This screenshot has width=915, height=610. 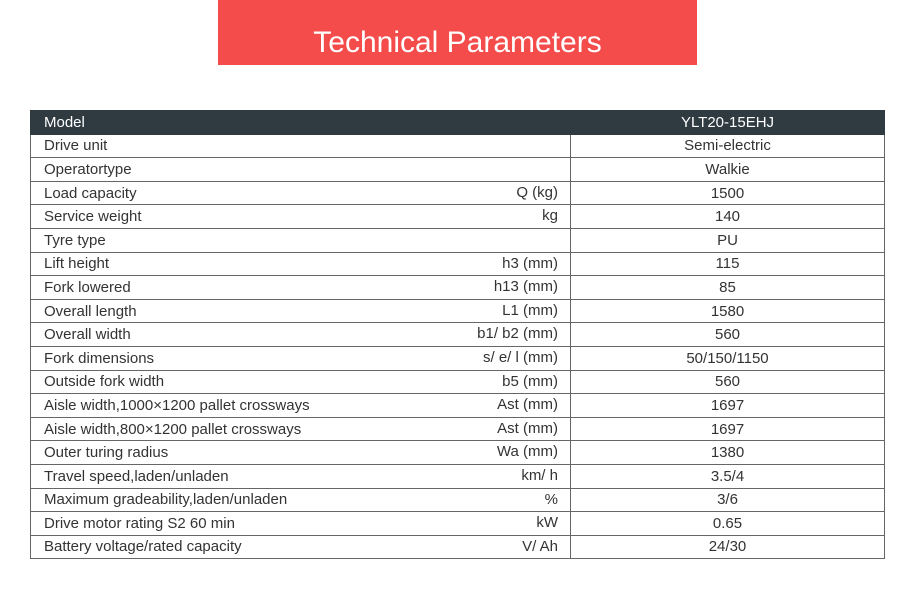 I want to click on table-row: Service weight kg 140, so click(x=457, y=216).